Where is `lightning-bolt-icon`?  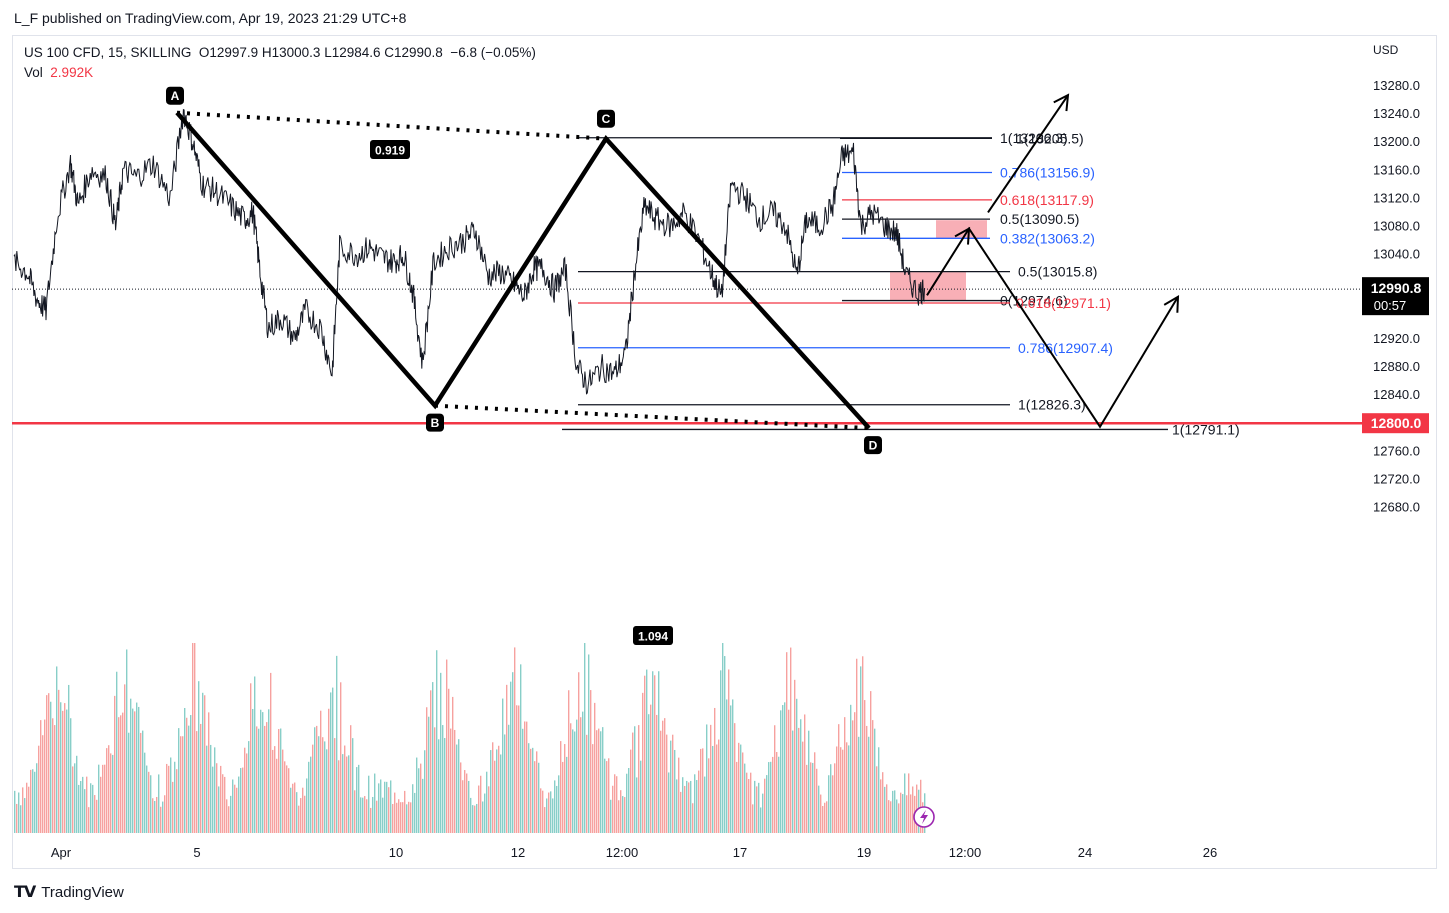 lightning-bolt-icon is located at coordinates (924, 817).